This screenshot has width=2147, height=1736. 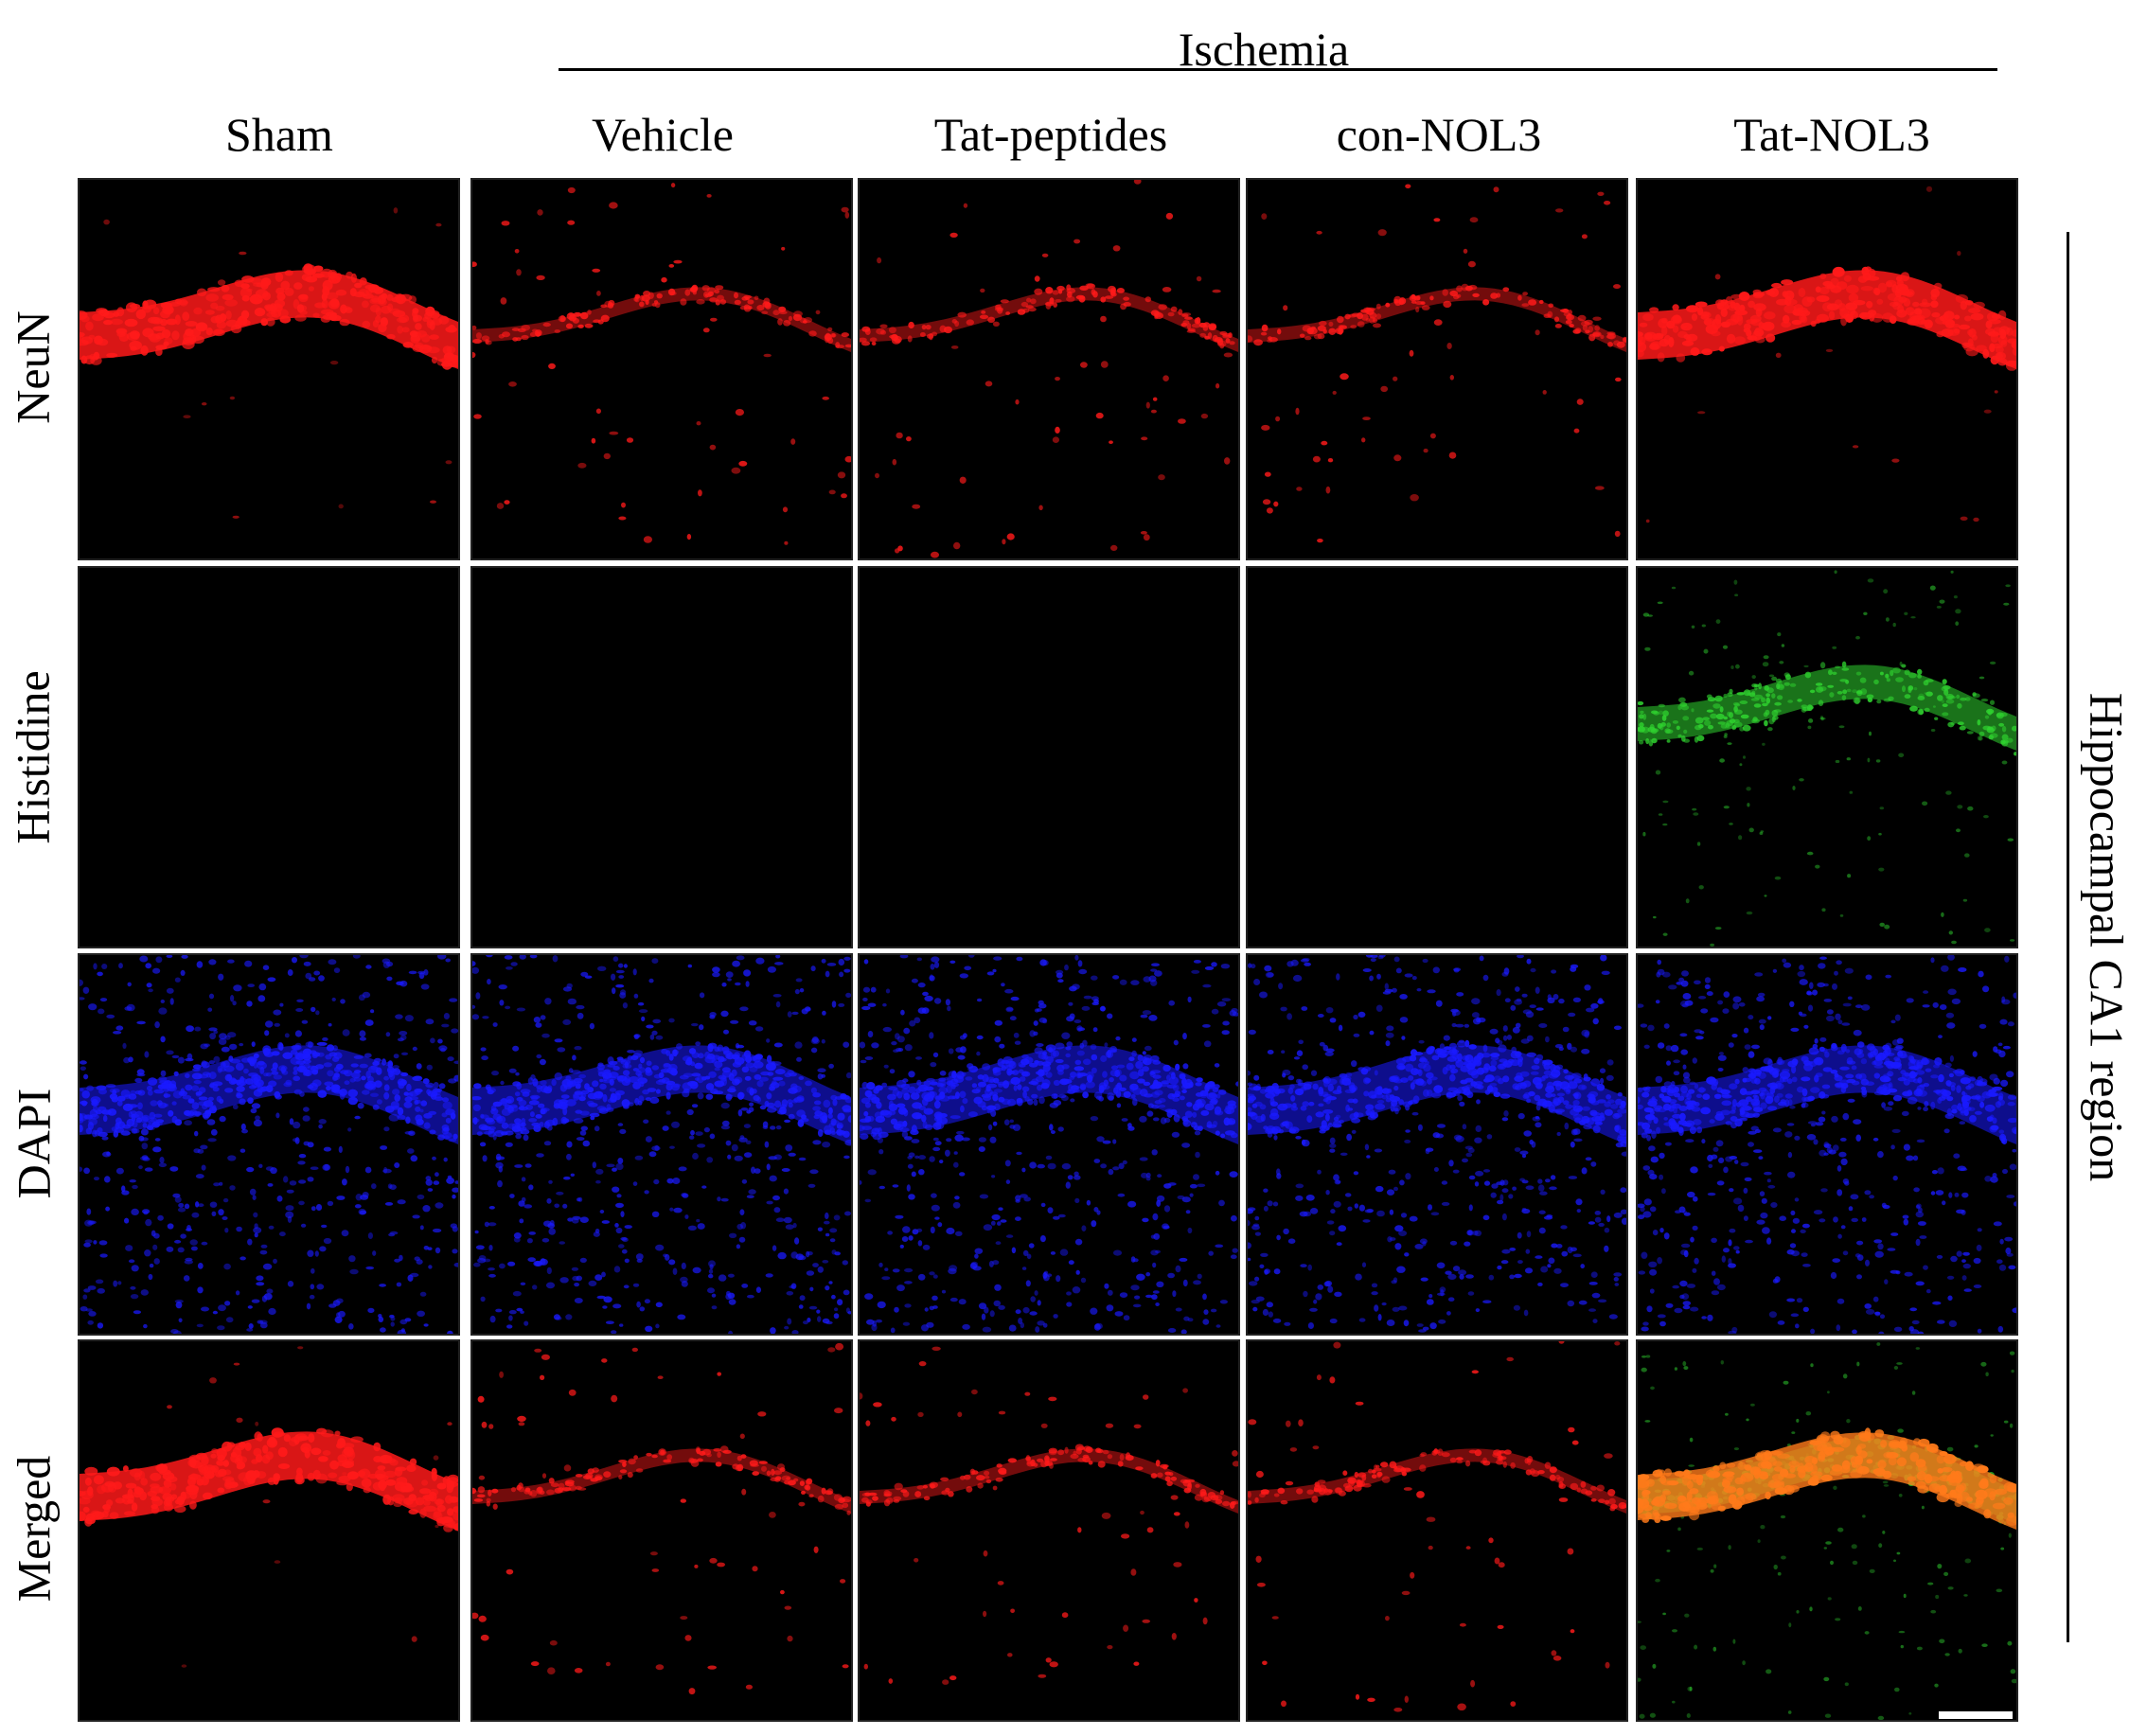 I want to click on scale-bar, so click(x=1976, y=1715).